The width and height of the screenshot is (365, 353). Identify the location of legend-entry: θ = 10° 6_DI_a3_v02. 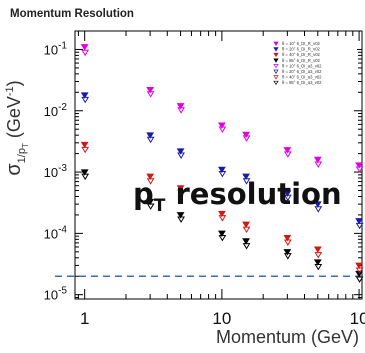
(302, 65).